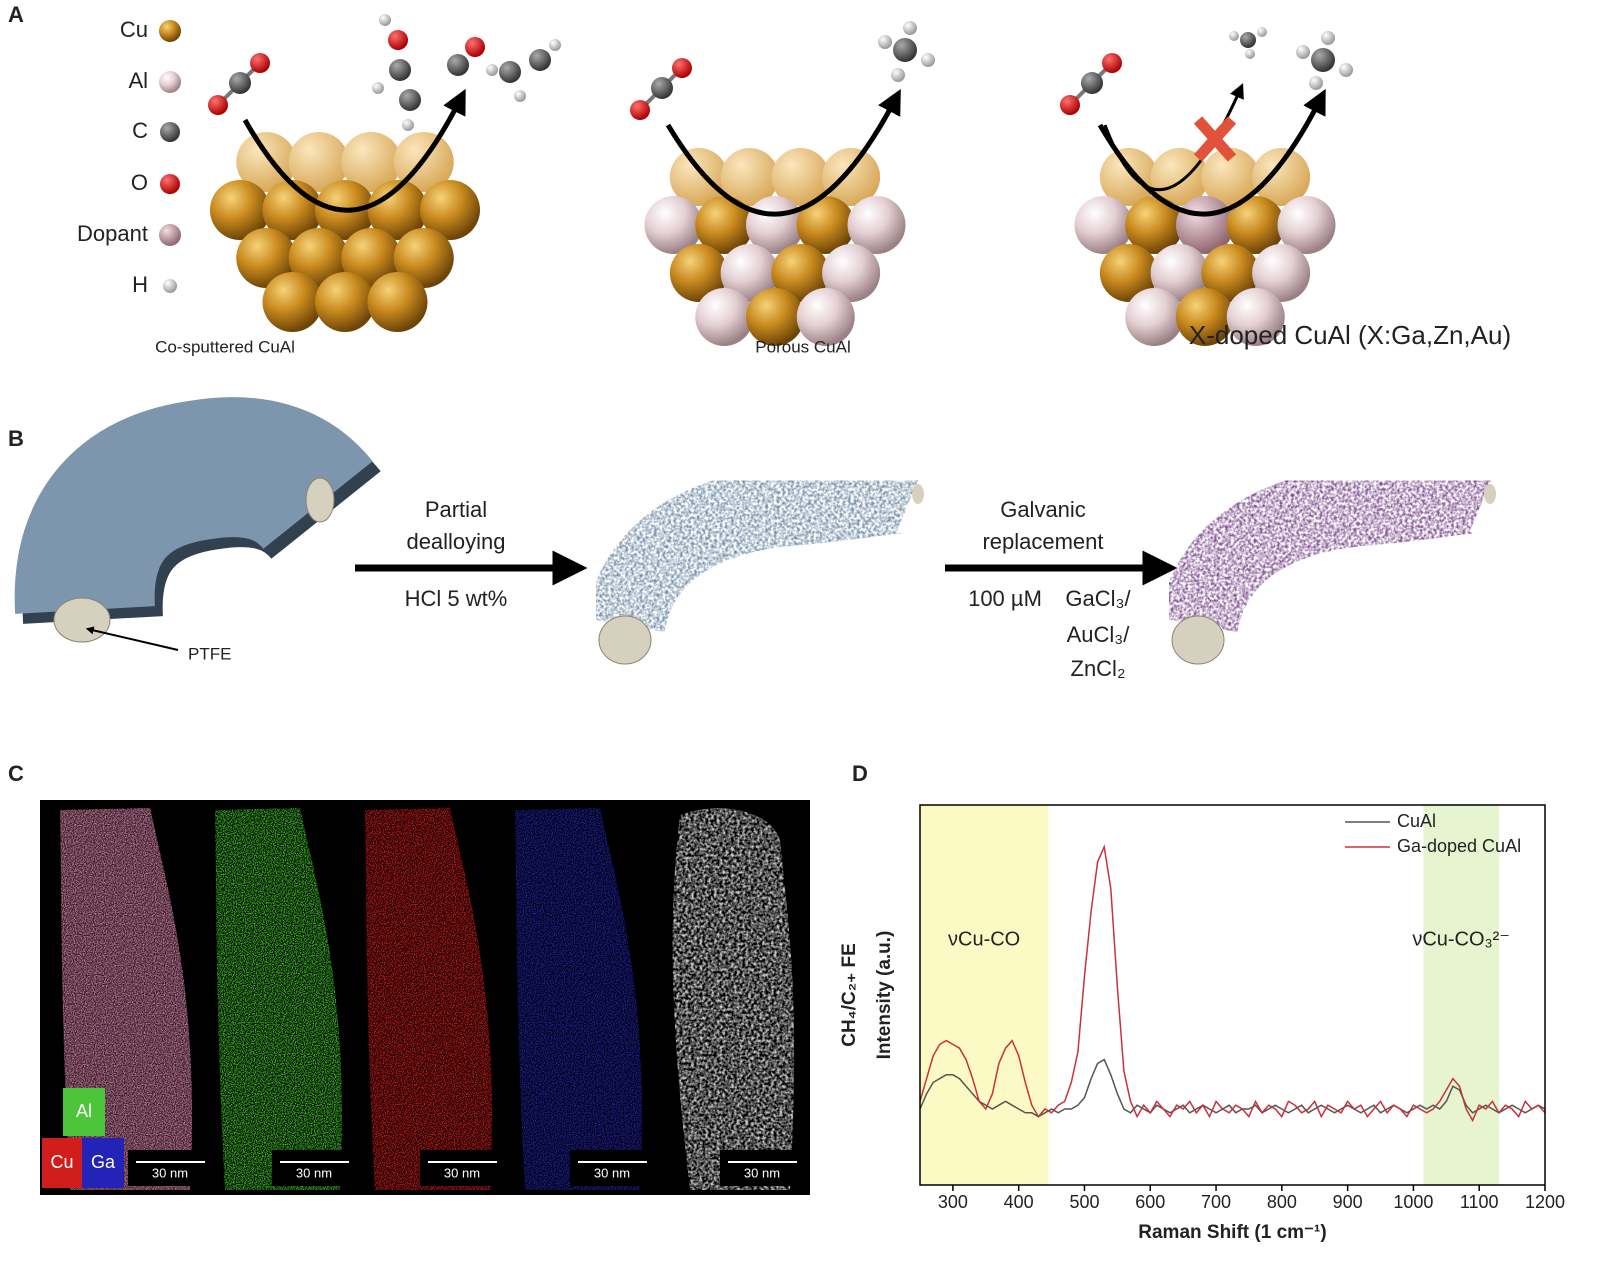 The width and height of the screenshot is (1600, 1273). Describe the element at coordinates (1329, 543) in the screenshot. I see `tube` at that location.